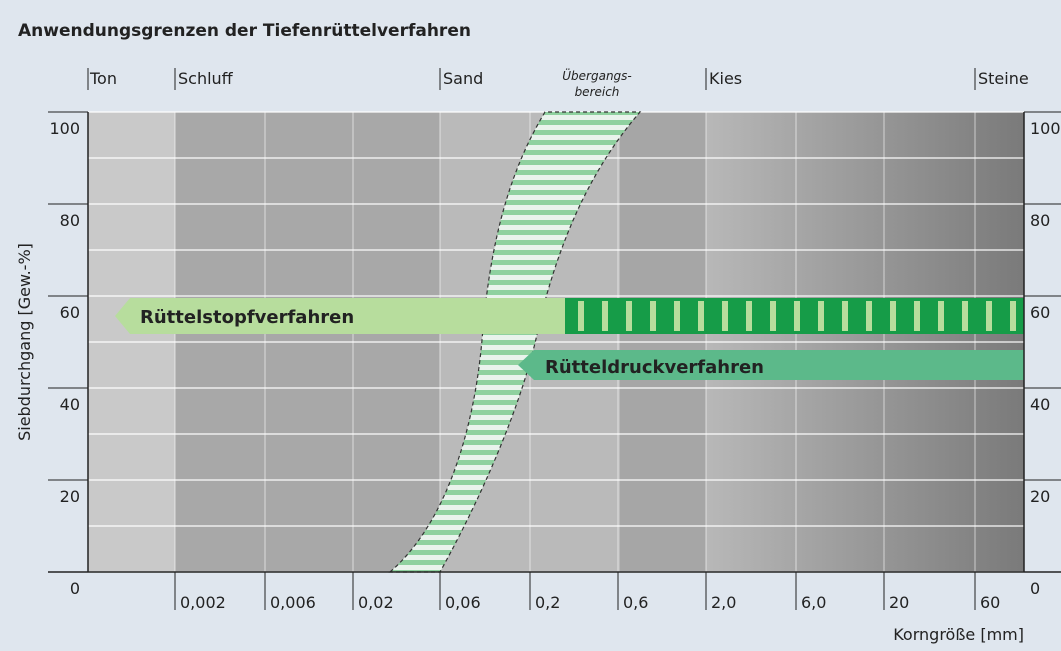 This screenshot has height=651, width=1061. Describe the element at coordinates (203, 602) in the screenshot. I see `x-tick-label: 0,002` at that location.